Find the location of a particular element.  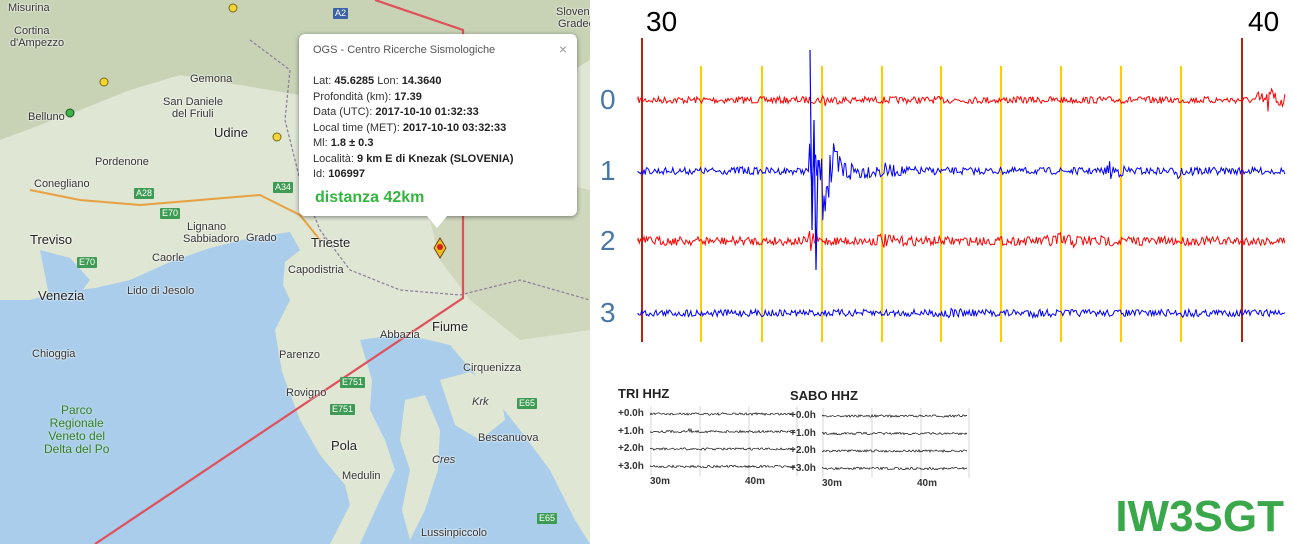

popup-value: 1.8 ± 0.3 is located at coordinates (352, 143).